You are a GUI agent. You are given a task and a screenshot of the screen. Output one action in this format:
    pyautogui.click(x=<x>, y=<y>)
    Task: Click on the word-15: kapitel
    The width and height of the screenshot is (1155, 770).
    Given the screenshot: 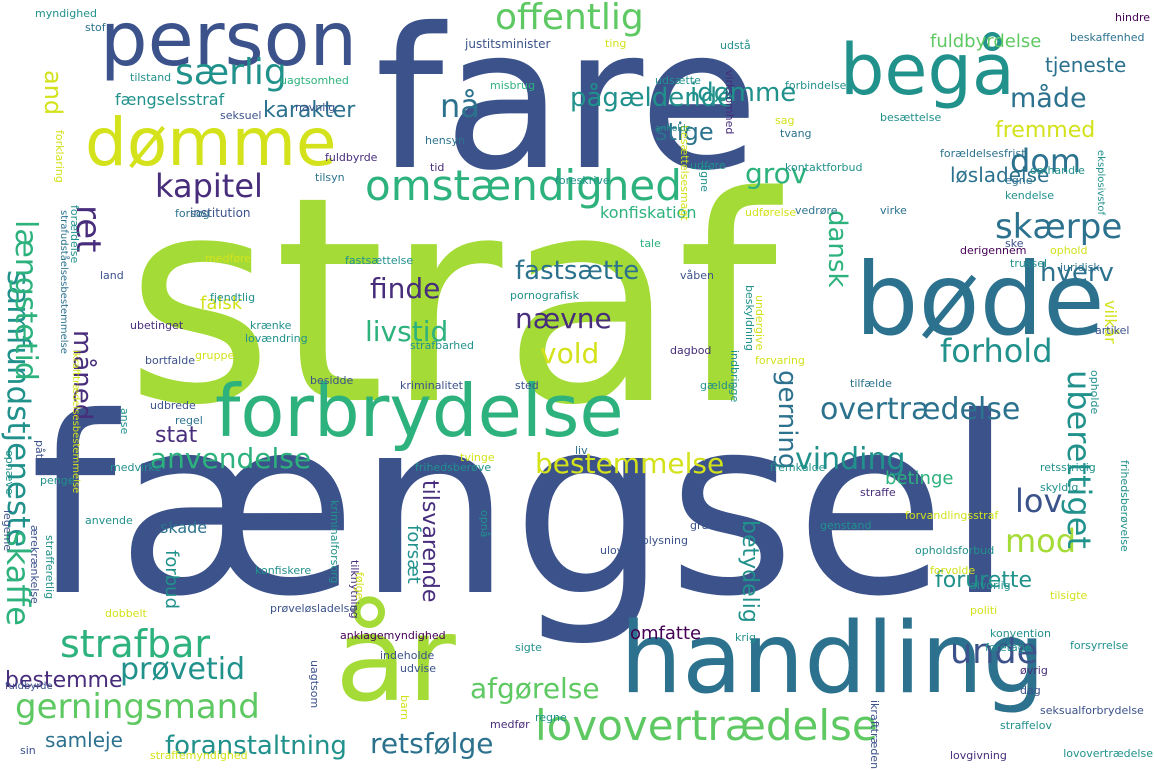 What is the action you would take?
    pyautogui.click(x=209, y=186)
    